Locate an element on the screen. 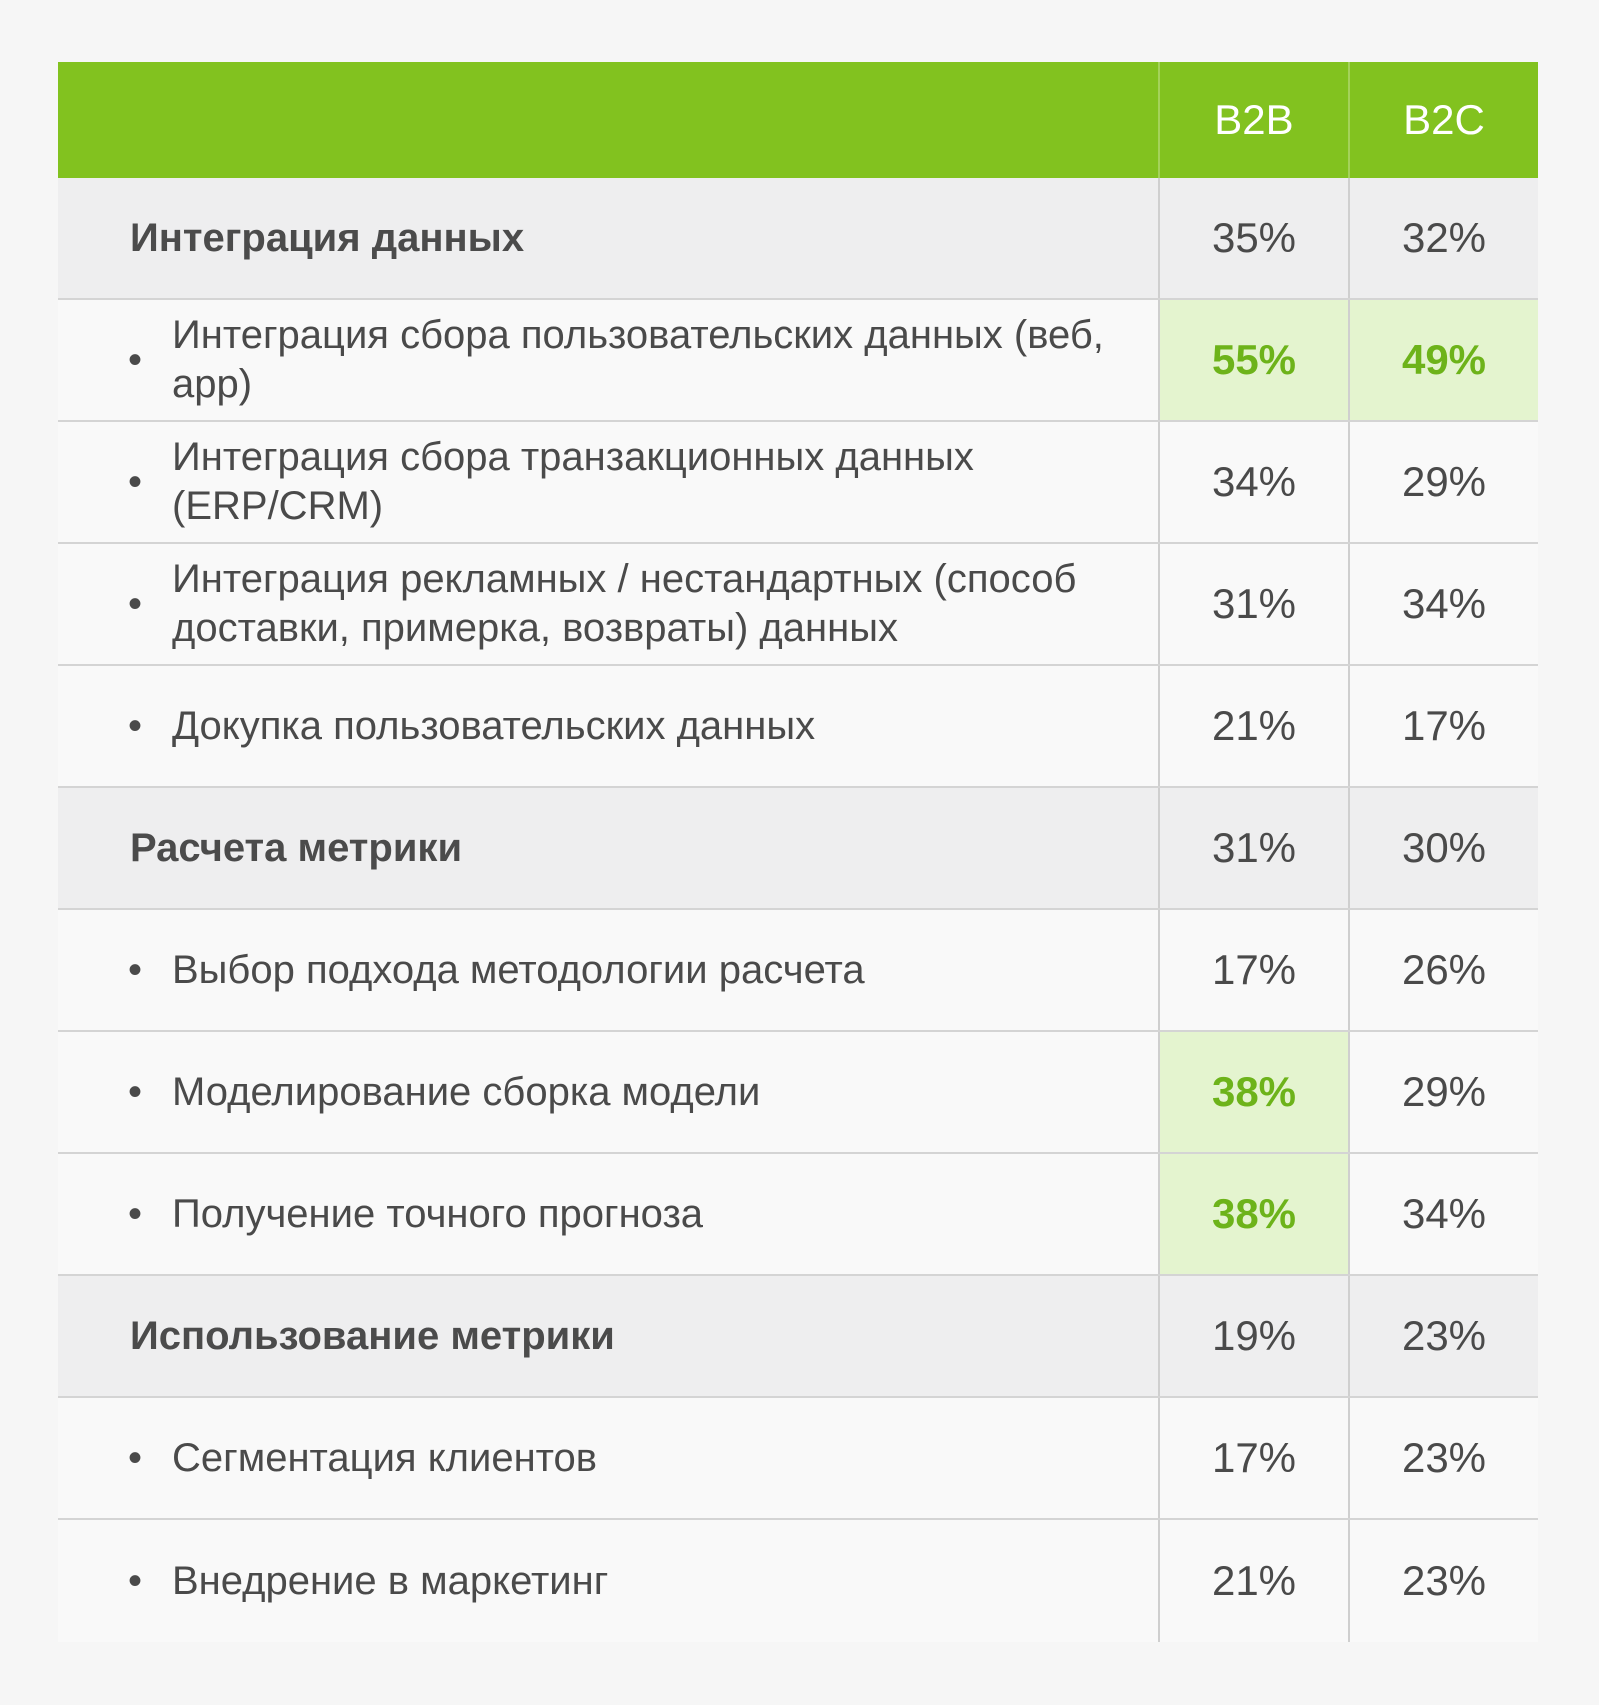 Image resolution: width=1599 pixels, height=1705 pixels. row-label-cell: • Внедрение в маркетинг is located at coordinates (608, 1581).